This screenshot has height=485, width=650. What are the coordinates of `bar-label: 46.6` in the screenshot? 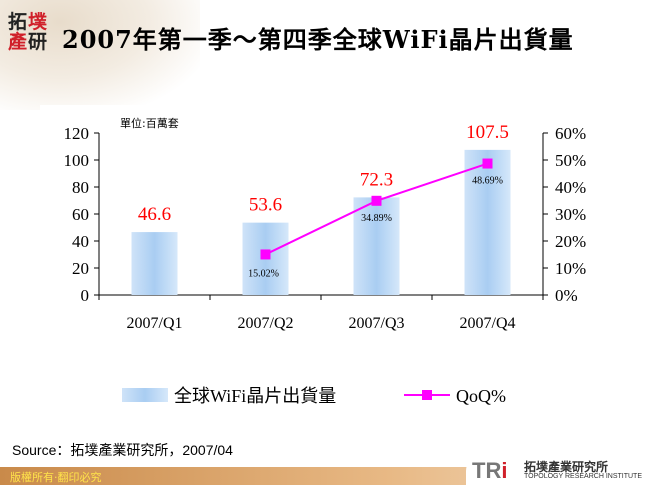 It's located at (154, 214).